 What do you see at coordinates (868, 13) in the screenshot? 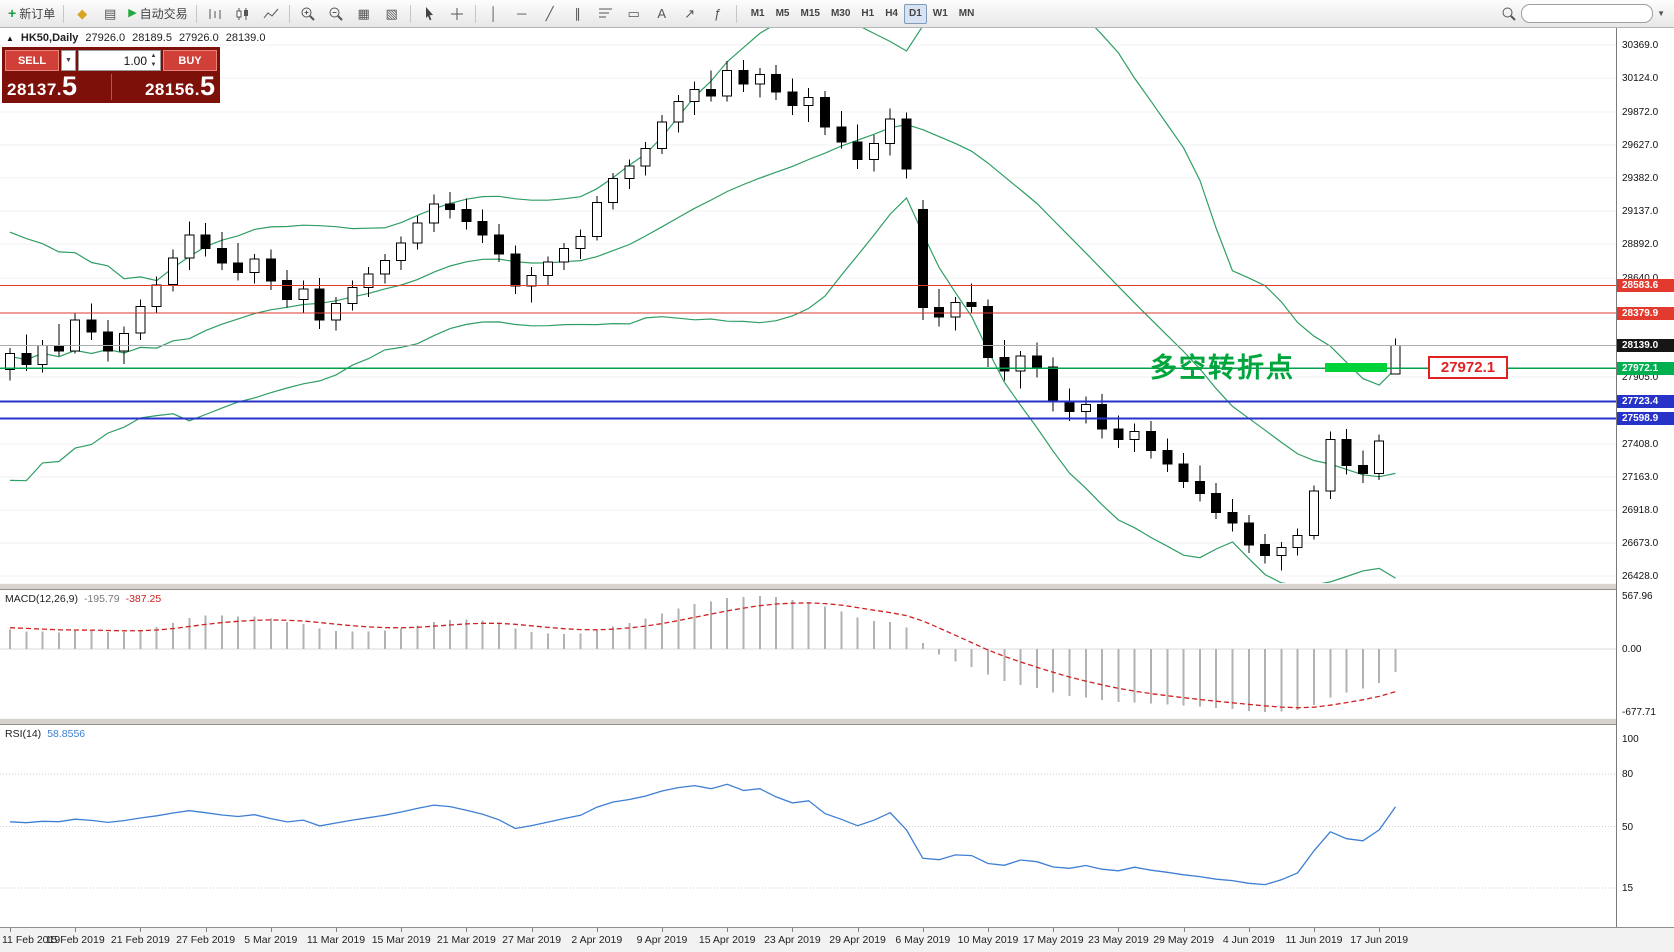
I see `timeframe-h1: H1` at bounding box center [868, 13].